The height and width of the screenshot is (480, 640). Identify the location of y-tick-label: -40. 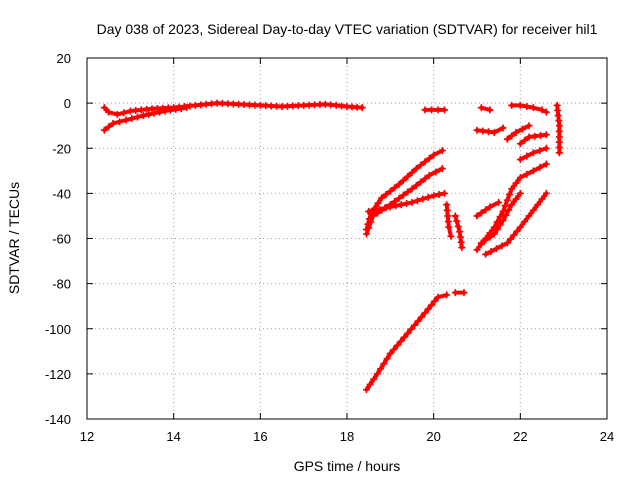
(61, 193).